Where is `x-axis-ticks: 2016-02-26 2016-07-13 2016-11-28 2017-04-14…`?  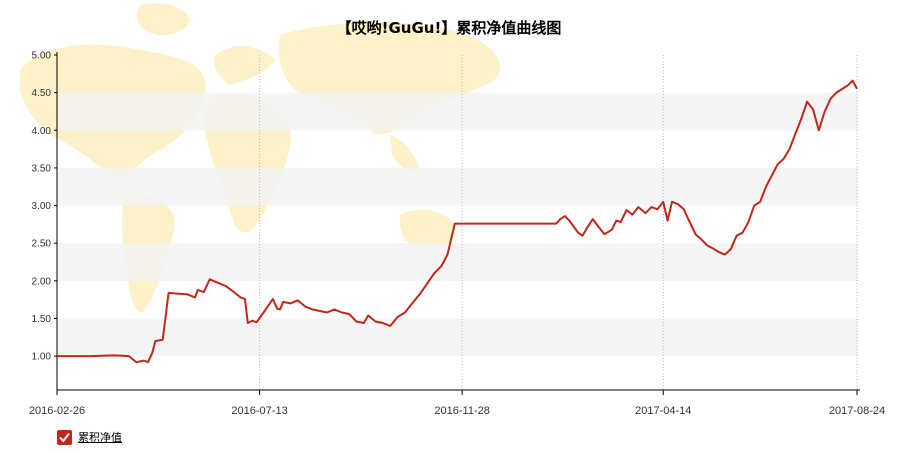
x-axis-ticks: 2016-02-26 2016-07-13 2016-11-28 2017-04-14… is located at coordinates (457, 403).